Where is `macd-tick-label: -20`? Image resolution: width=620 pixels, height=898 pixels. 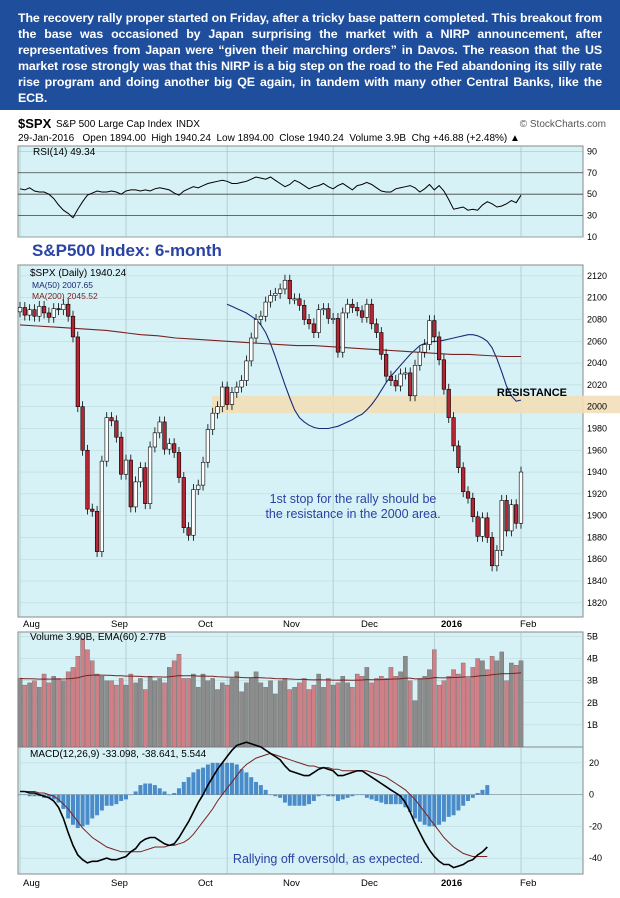 macd-tick-label: -20 is located at coordinates (595, 826).